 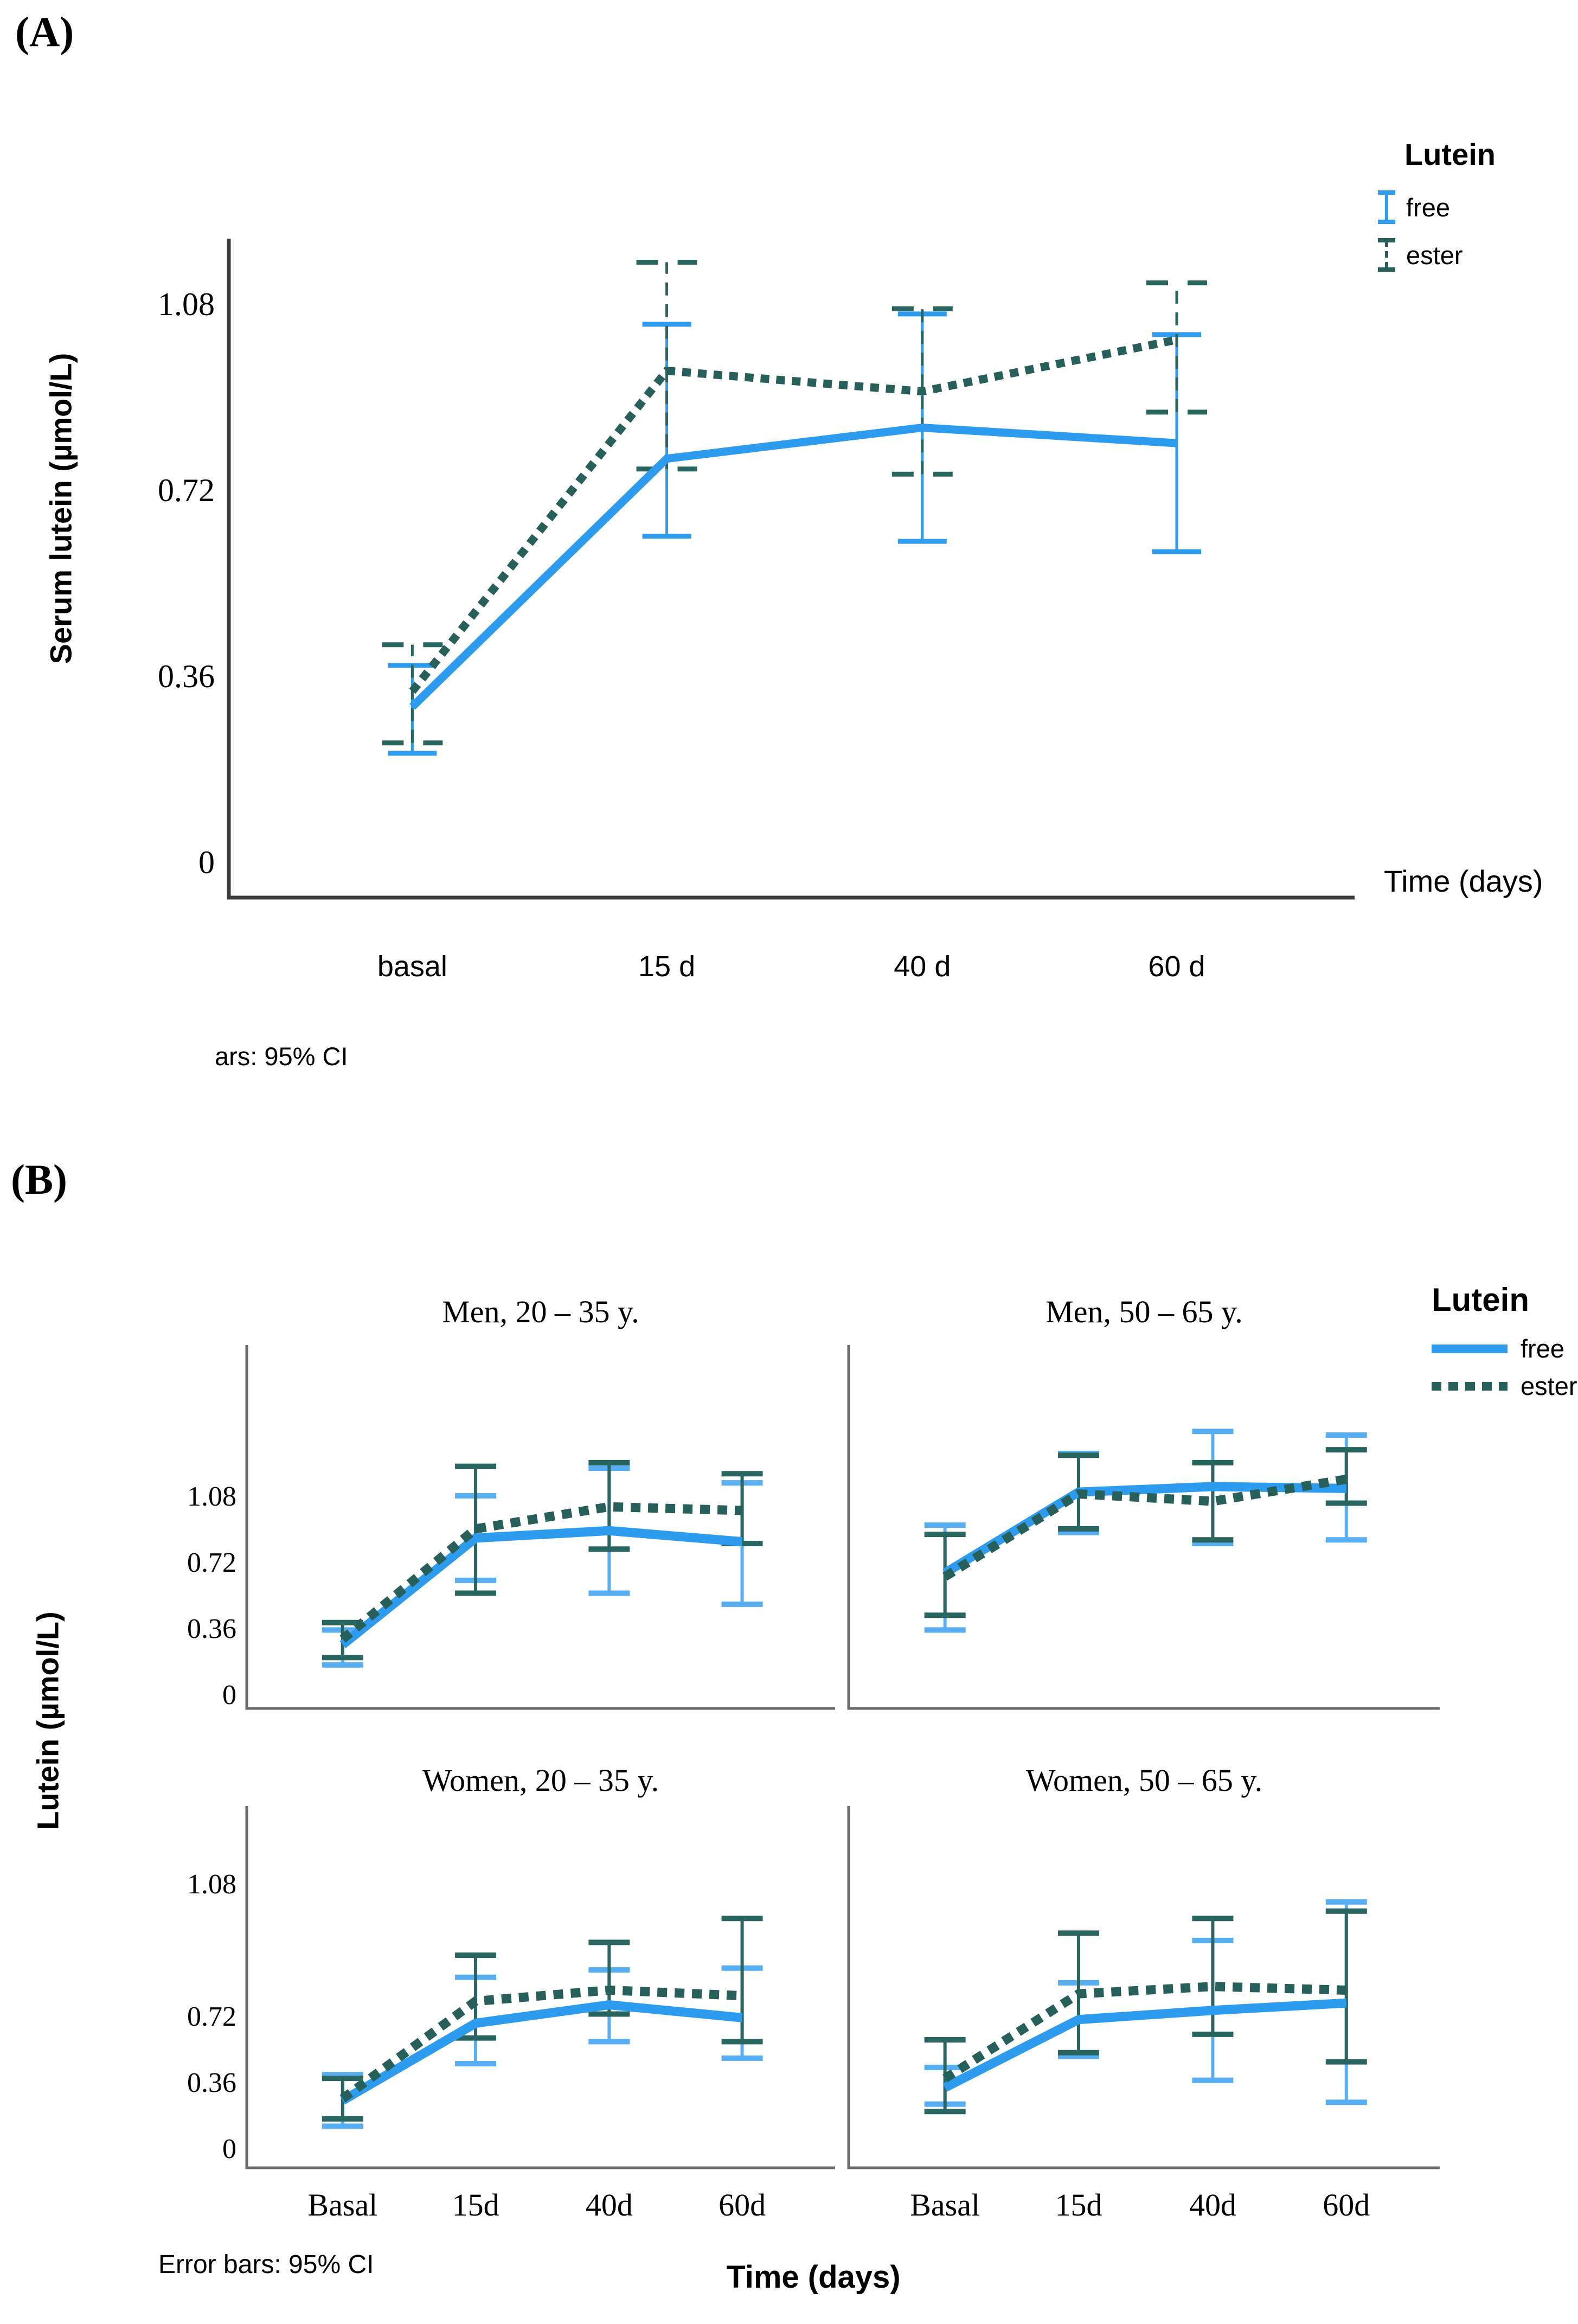 I want to click on panel-a-legend-item-ester: ester, so click(x=1464, y=255).